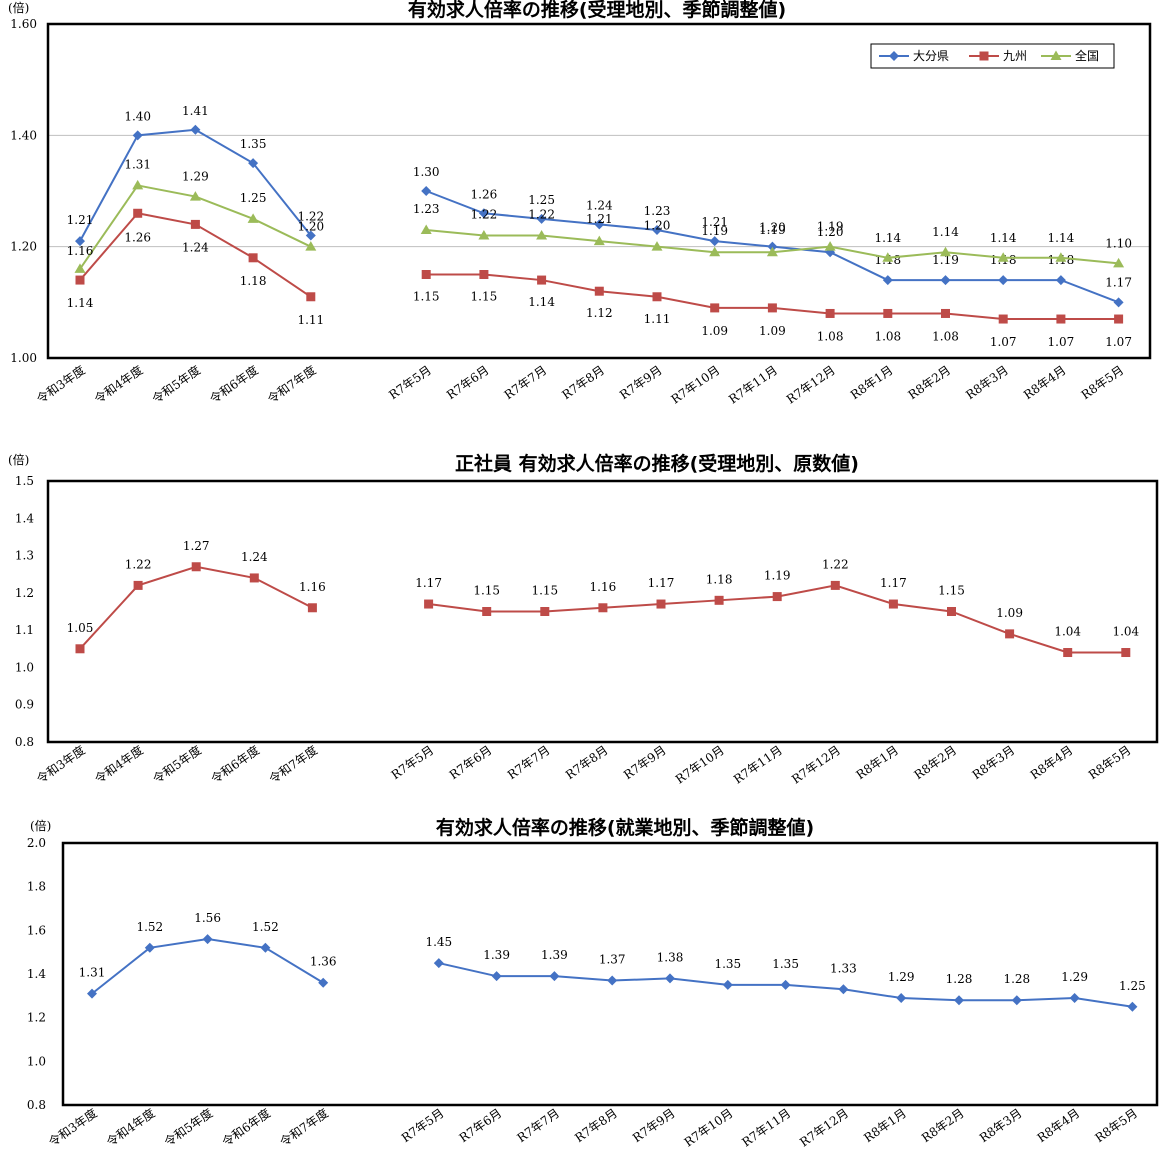 This screenshot has width=1161, height=1175. Describe the element at coordinates (207, 966) in the screenshot. I see `series-line` at that location.